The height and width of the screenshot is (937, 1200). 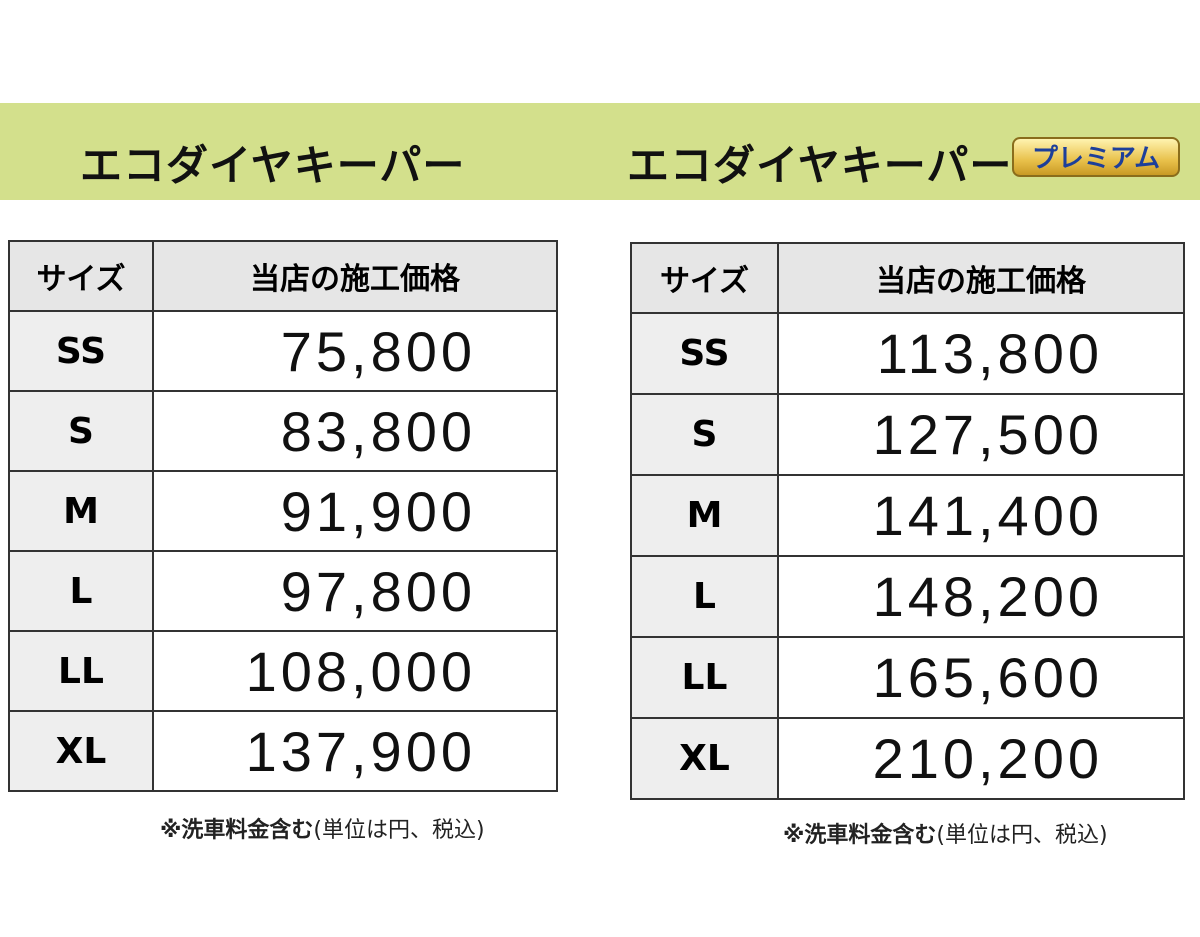 I want to click on row: M 91,900, so click(x=283, y=511).